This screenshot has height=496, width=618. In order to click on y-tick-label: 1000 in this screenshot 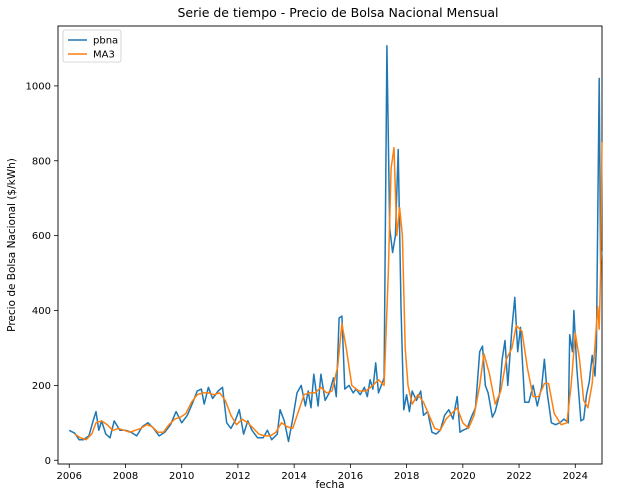, I will do `click(38, 86)`.